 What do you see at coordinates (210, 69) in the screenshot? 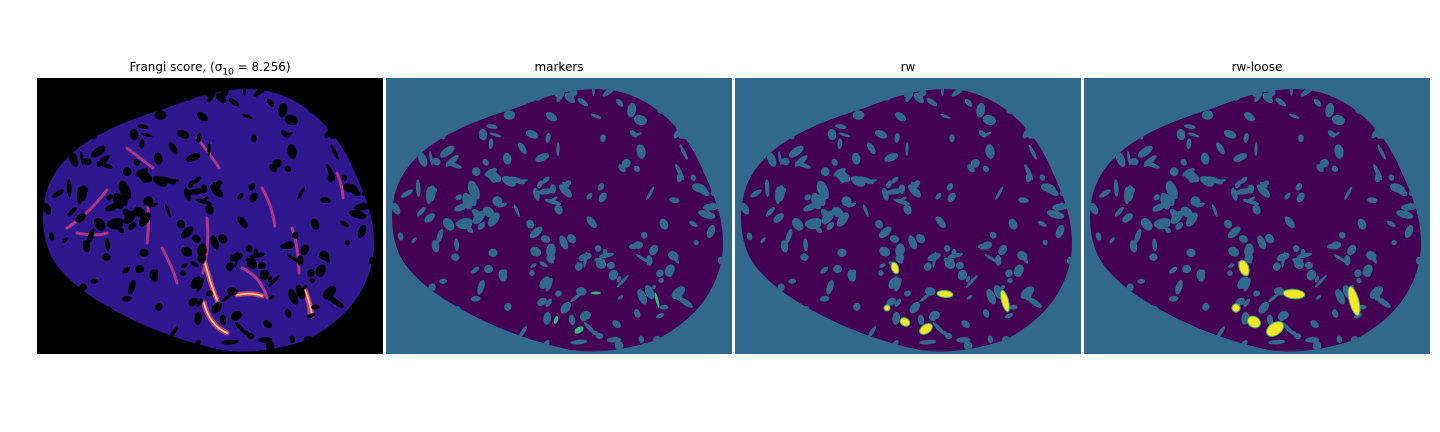
I see `panel-title-frangi: Frangi score, (σ10 = 8.256)` at bounding box center [210, 69].